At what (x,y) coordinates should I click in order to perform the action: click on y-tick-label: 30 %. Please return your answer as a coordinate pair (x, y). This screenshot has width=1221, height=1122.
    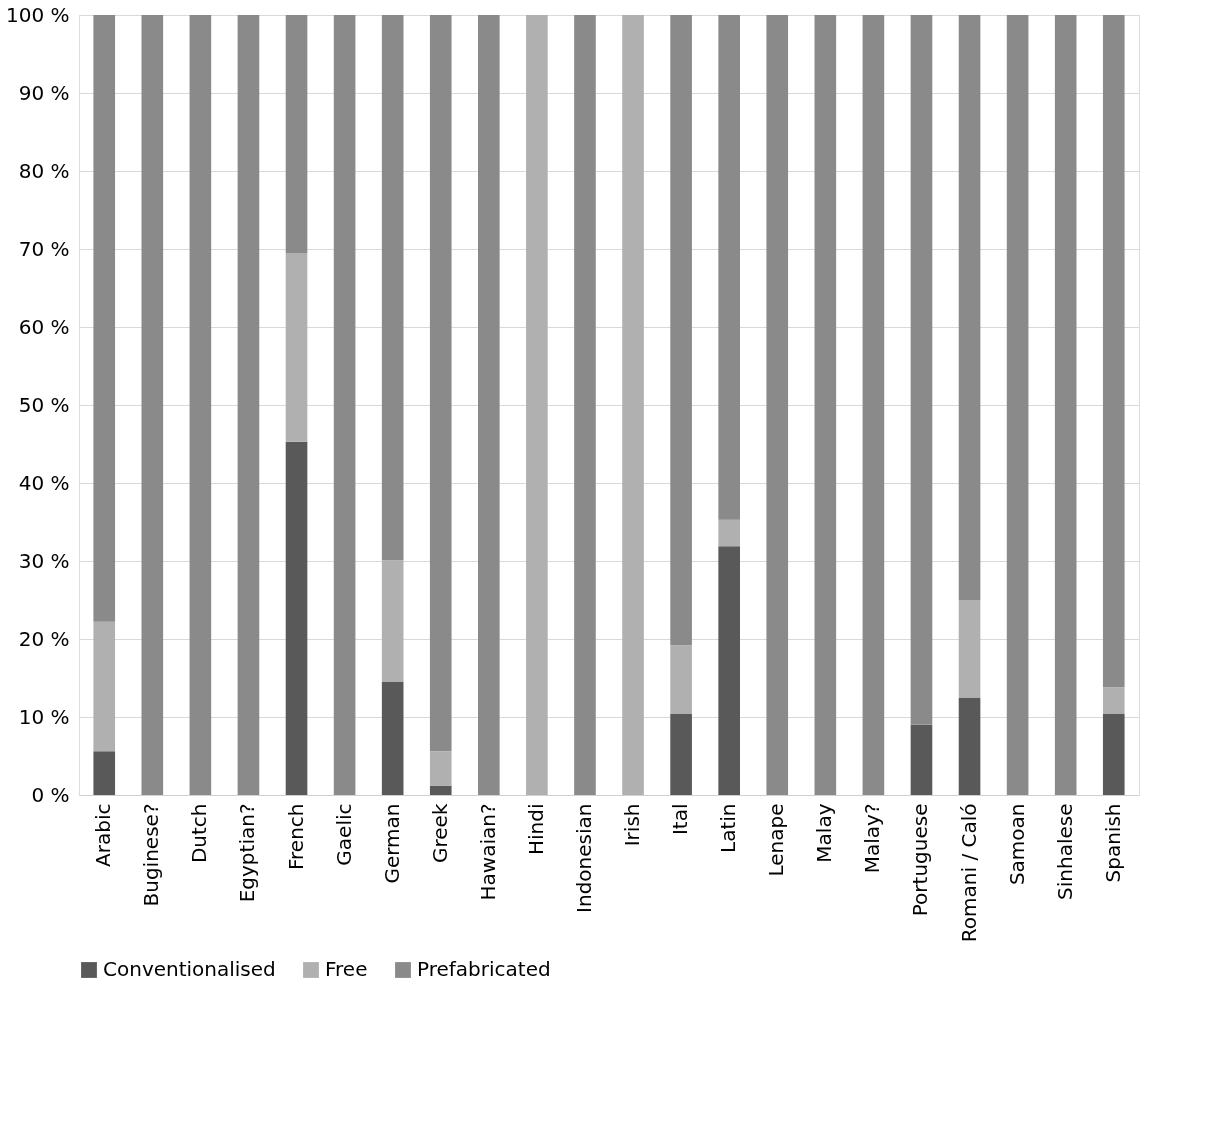
    Looking at the image, I should click on (44, 560).